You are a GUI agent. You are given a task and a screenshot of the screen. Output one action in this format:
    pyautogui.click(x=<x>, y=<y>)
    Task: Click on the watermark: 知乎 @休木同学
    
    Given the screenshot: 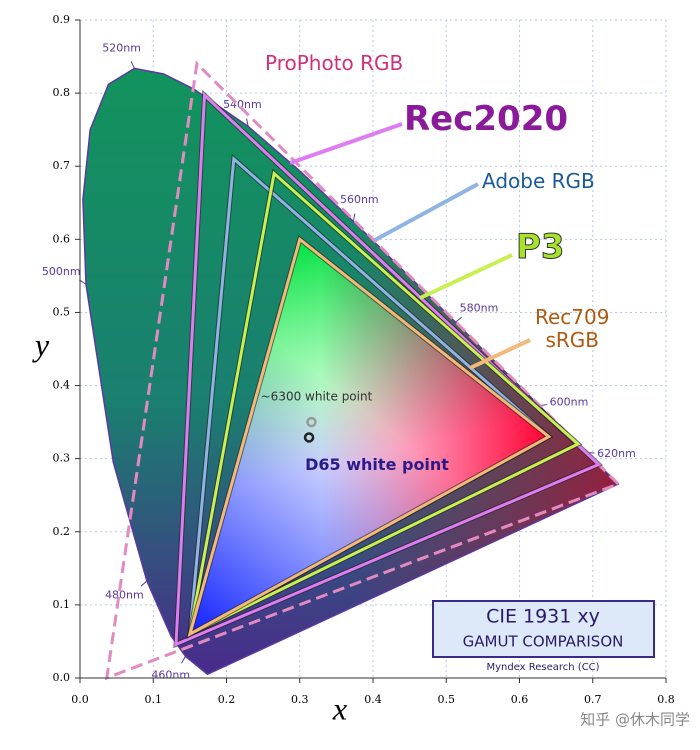 What is the action you would take?
    pyautogui.click(x=635, y=720)
    